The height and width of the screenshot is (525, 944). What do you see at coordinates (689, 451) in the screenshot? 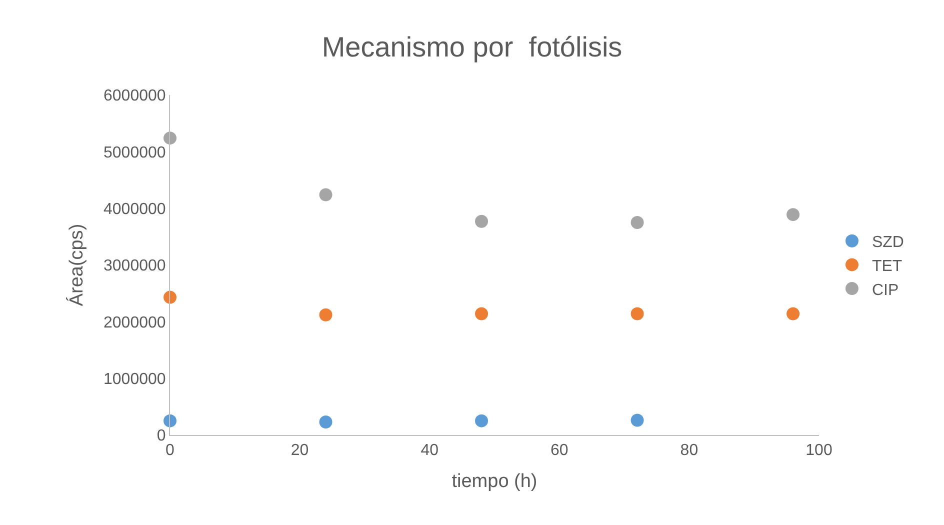
I see `x-tick-label: 80` at bounding box center [689, 451].